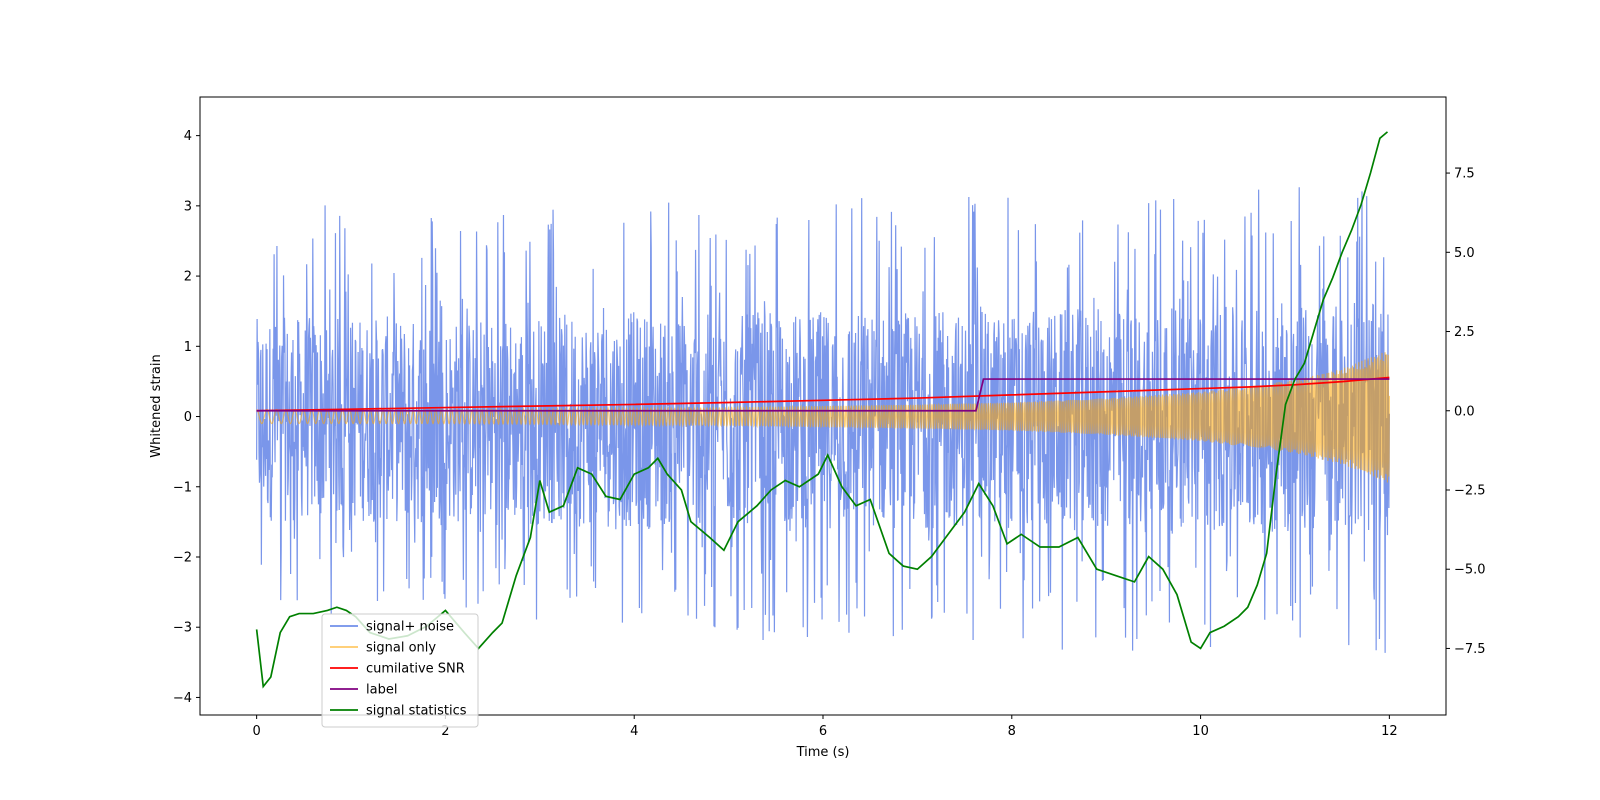 Image resolution: width=1600 pixels, height=800 pixels. What do you see at coordinates (634, 731) in the screenshot?
I see `x-tick-label: 4` at bounding box center [634, 731].